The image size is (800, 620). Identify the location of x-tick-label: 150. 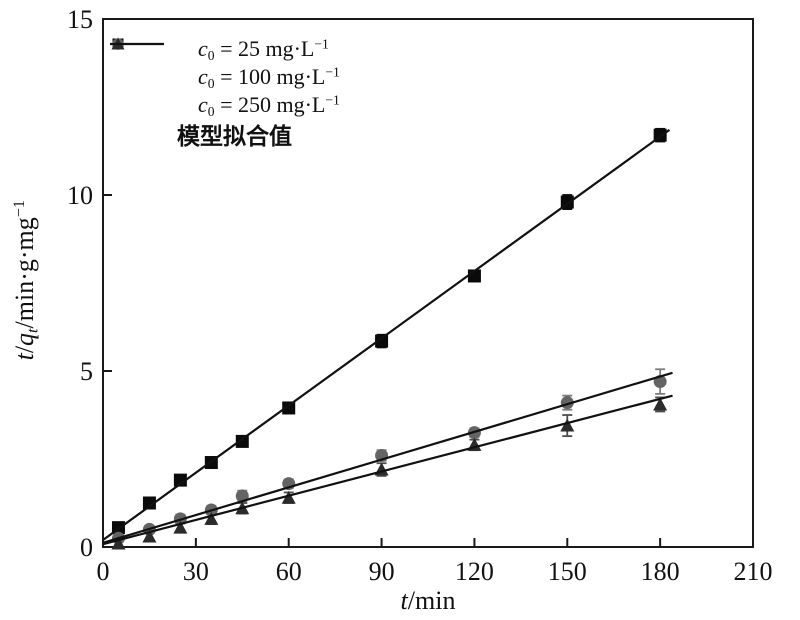
(567, 571).